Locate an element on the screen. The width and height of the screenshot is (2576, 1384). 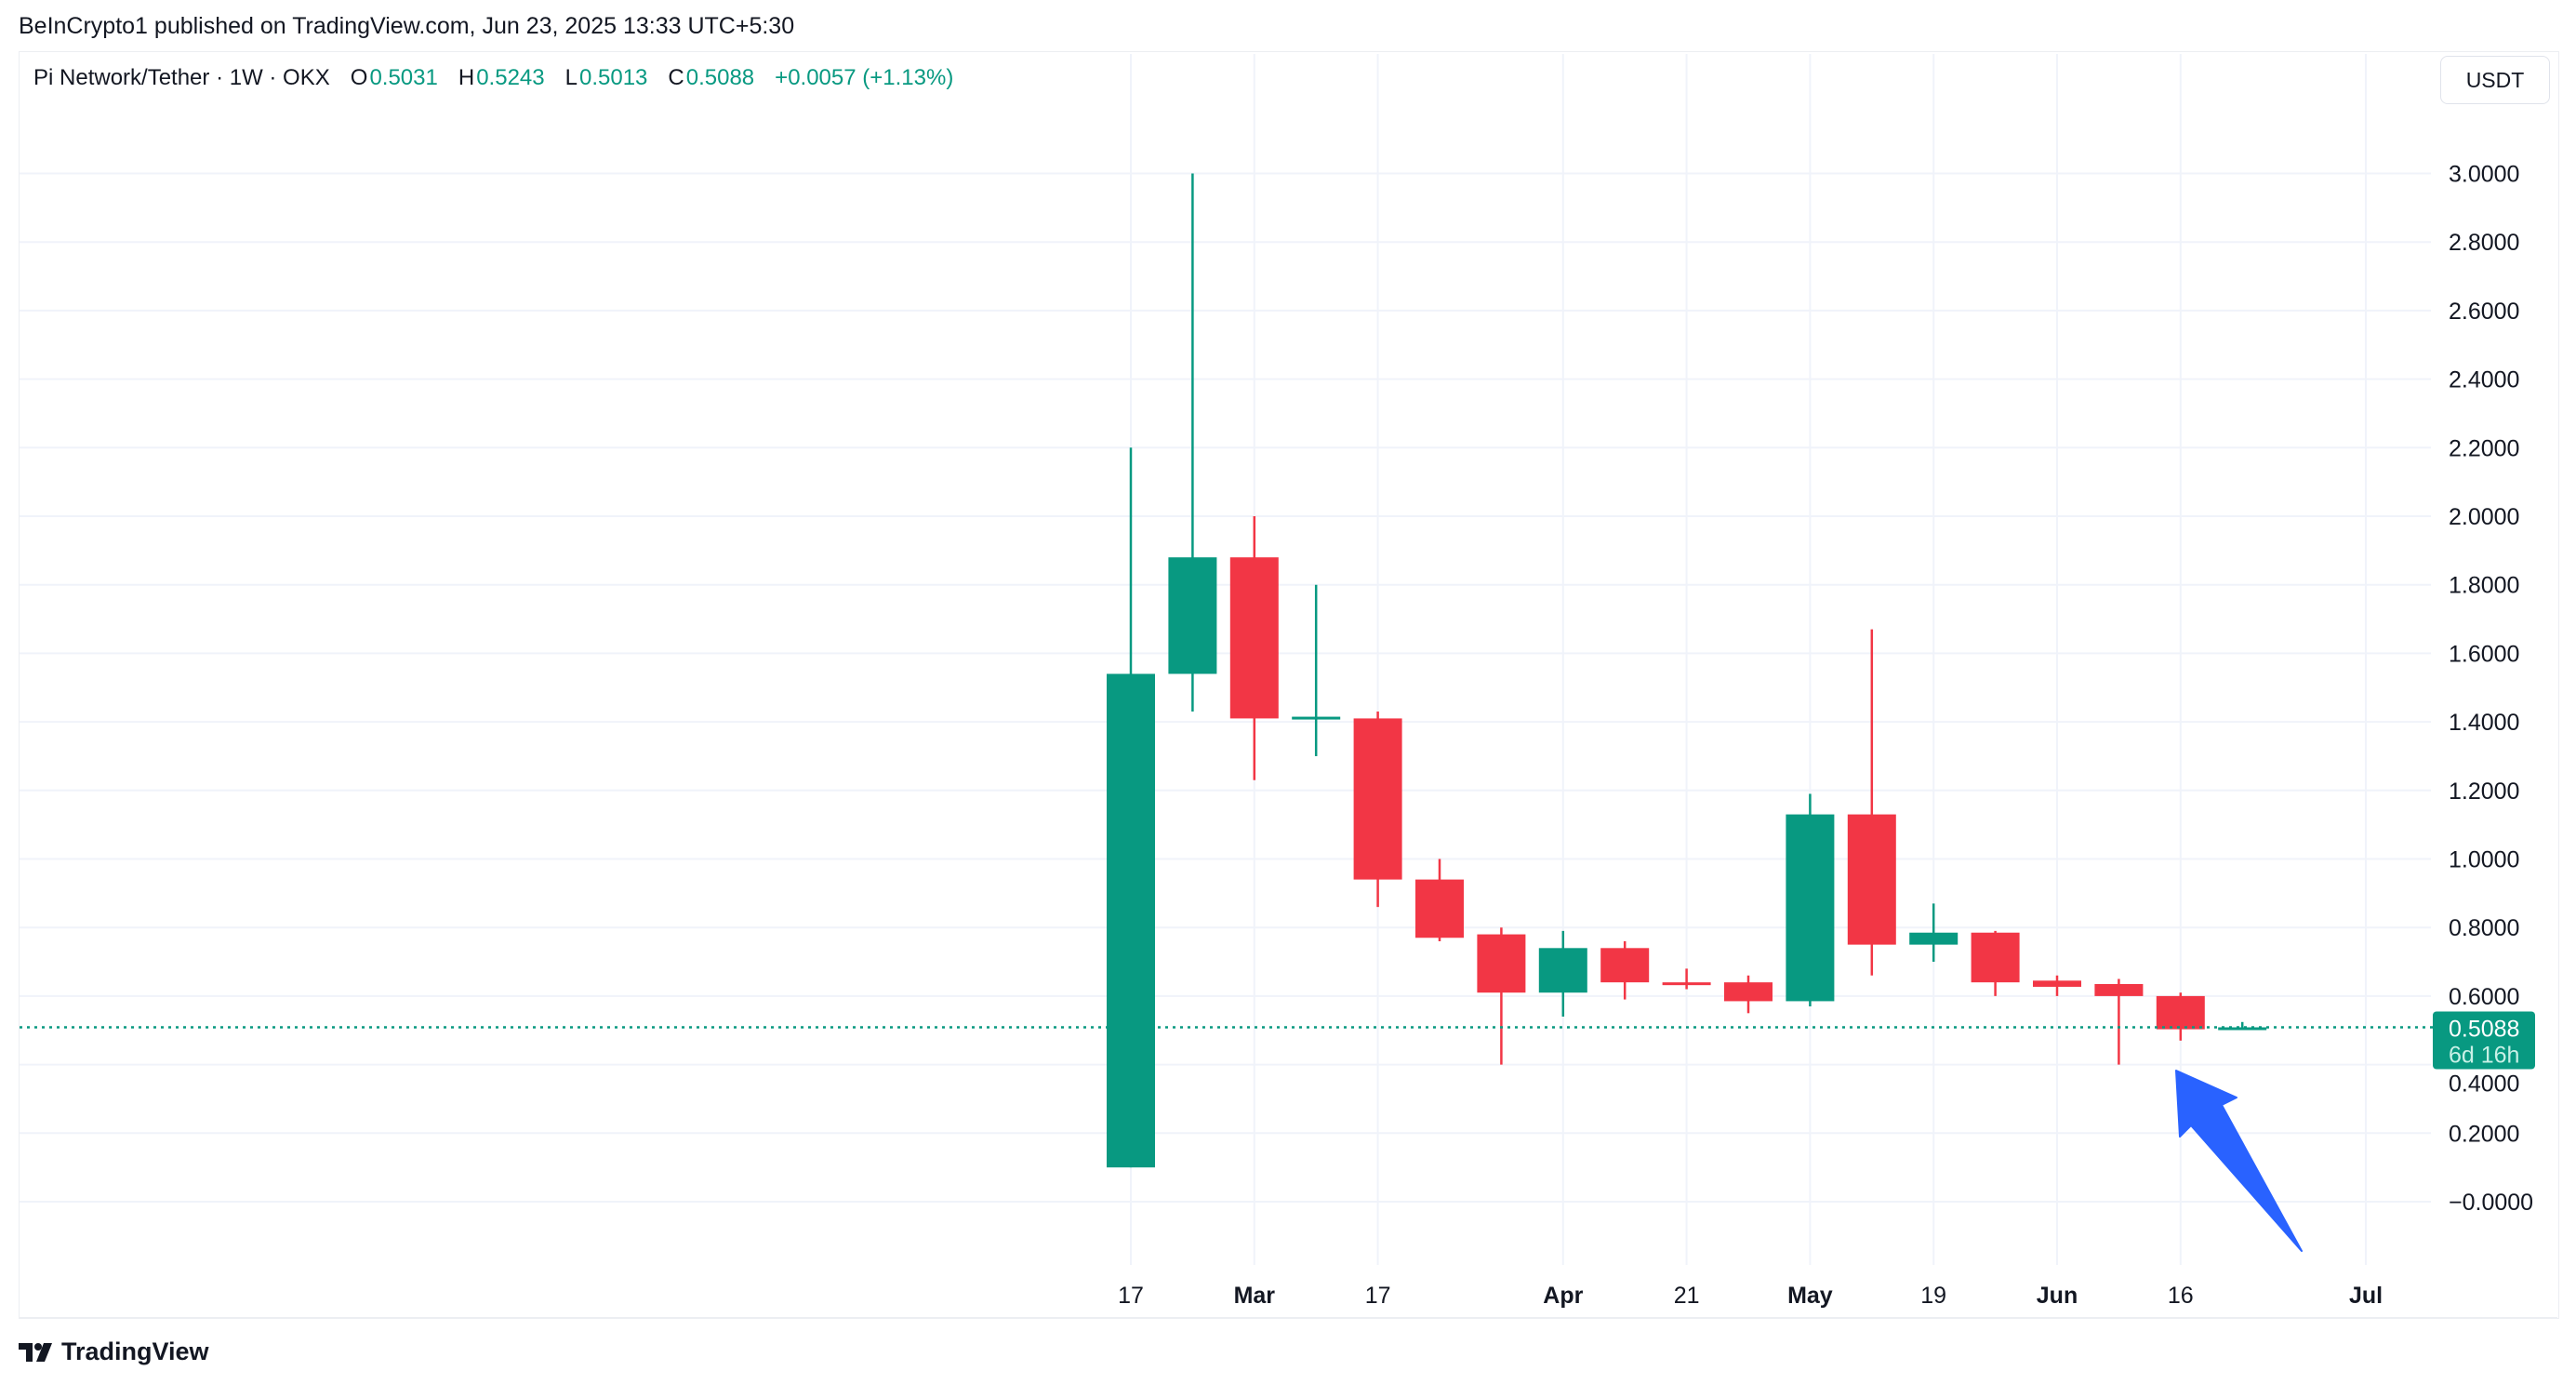
x-tick-label: Jul is located at coordinates (2366, 1296).